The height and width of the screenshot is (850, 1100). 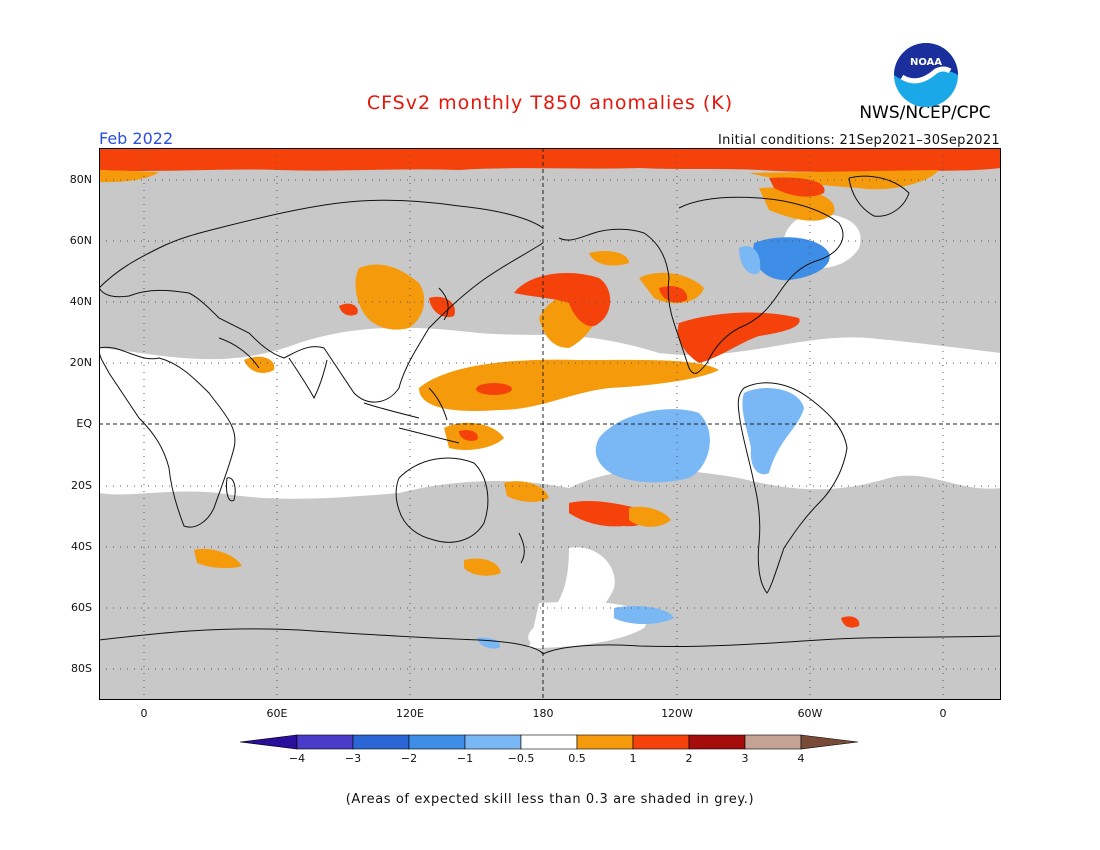 What do you see at coordinates (81, 668) in the screenshot?
I see `lat-label-80s: 80S` at bounding box center [81, 668].